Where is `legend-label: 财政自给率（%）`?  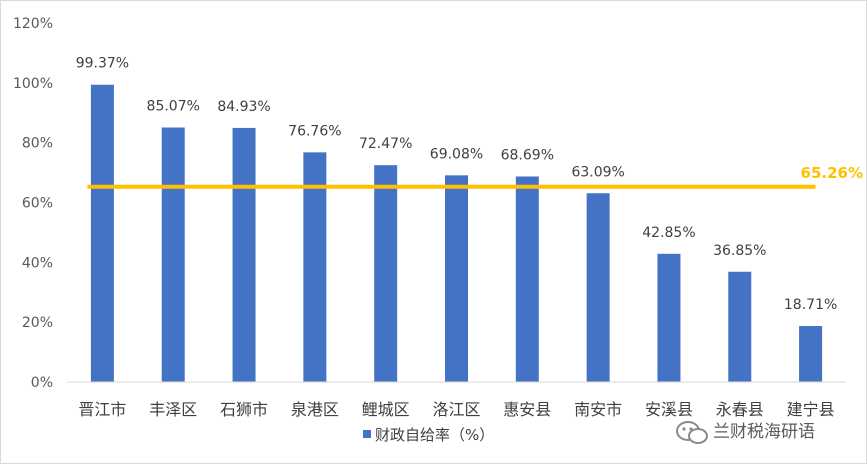
legend-label: 财政自给率（%） is located at coordinates (434, 435).